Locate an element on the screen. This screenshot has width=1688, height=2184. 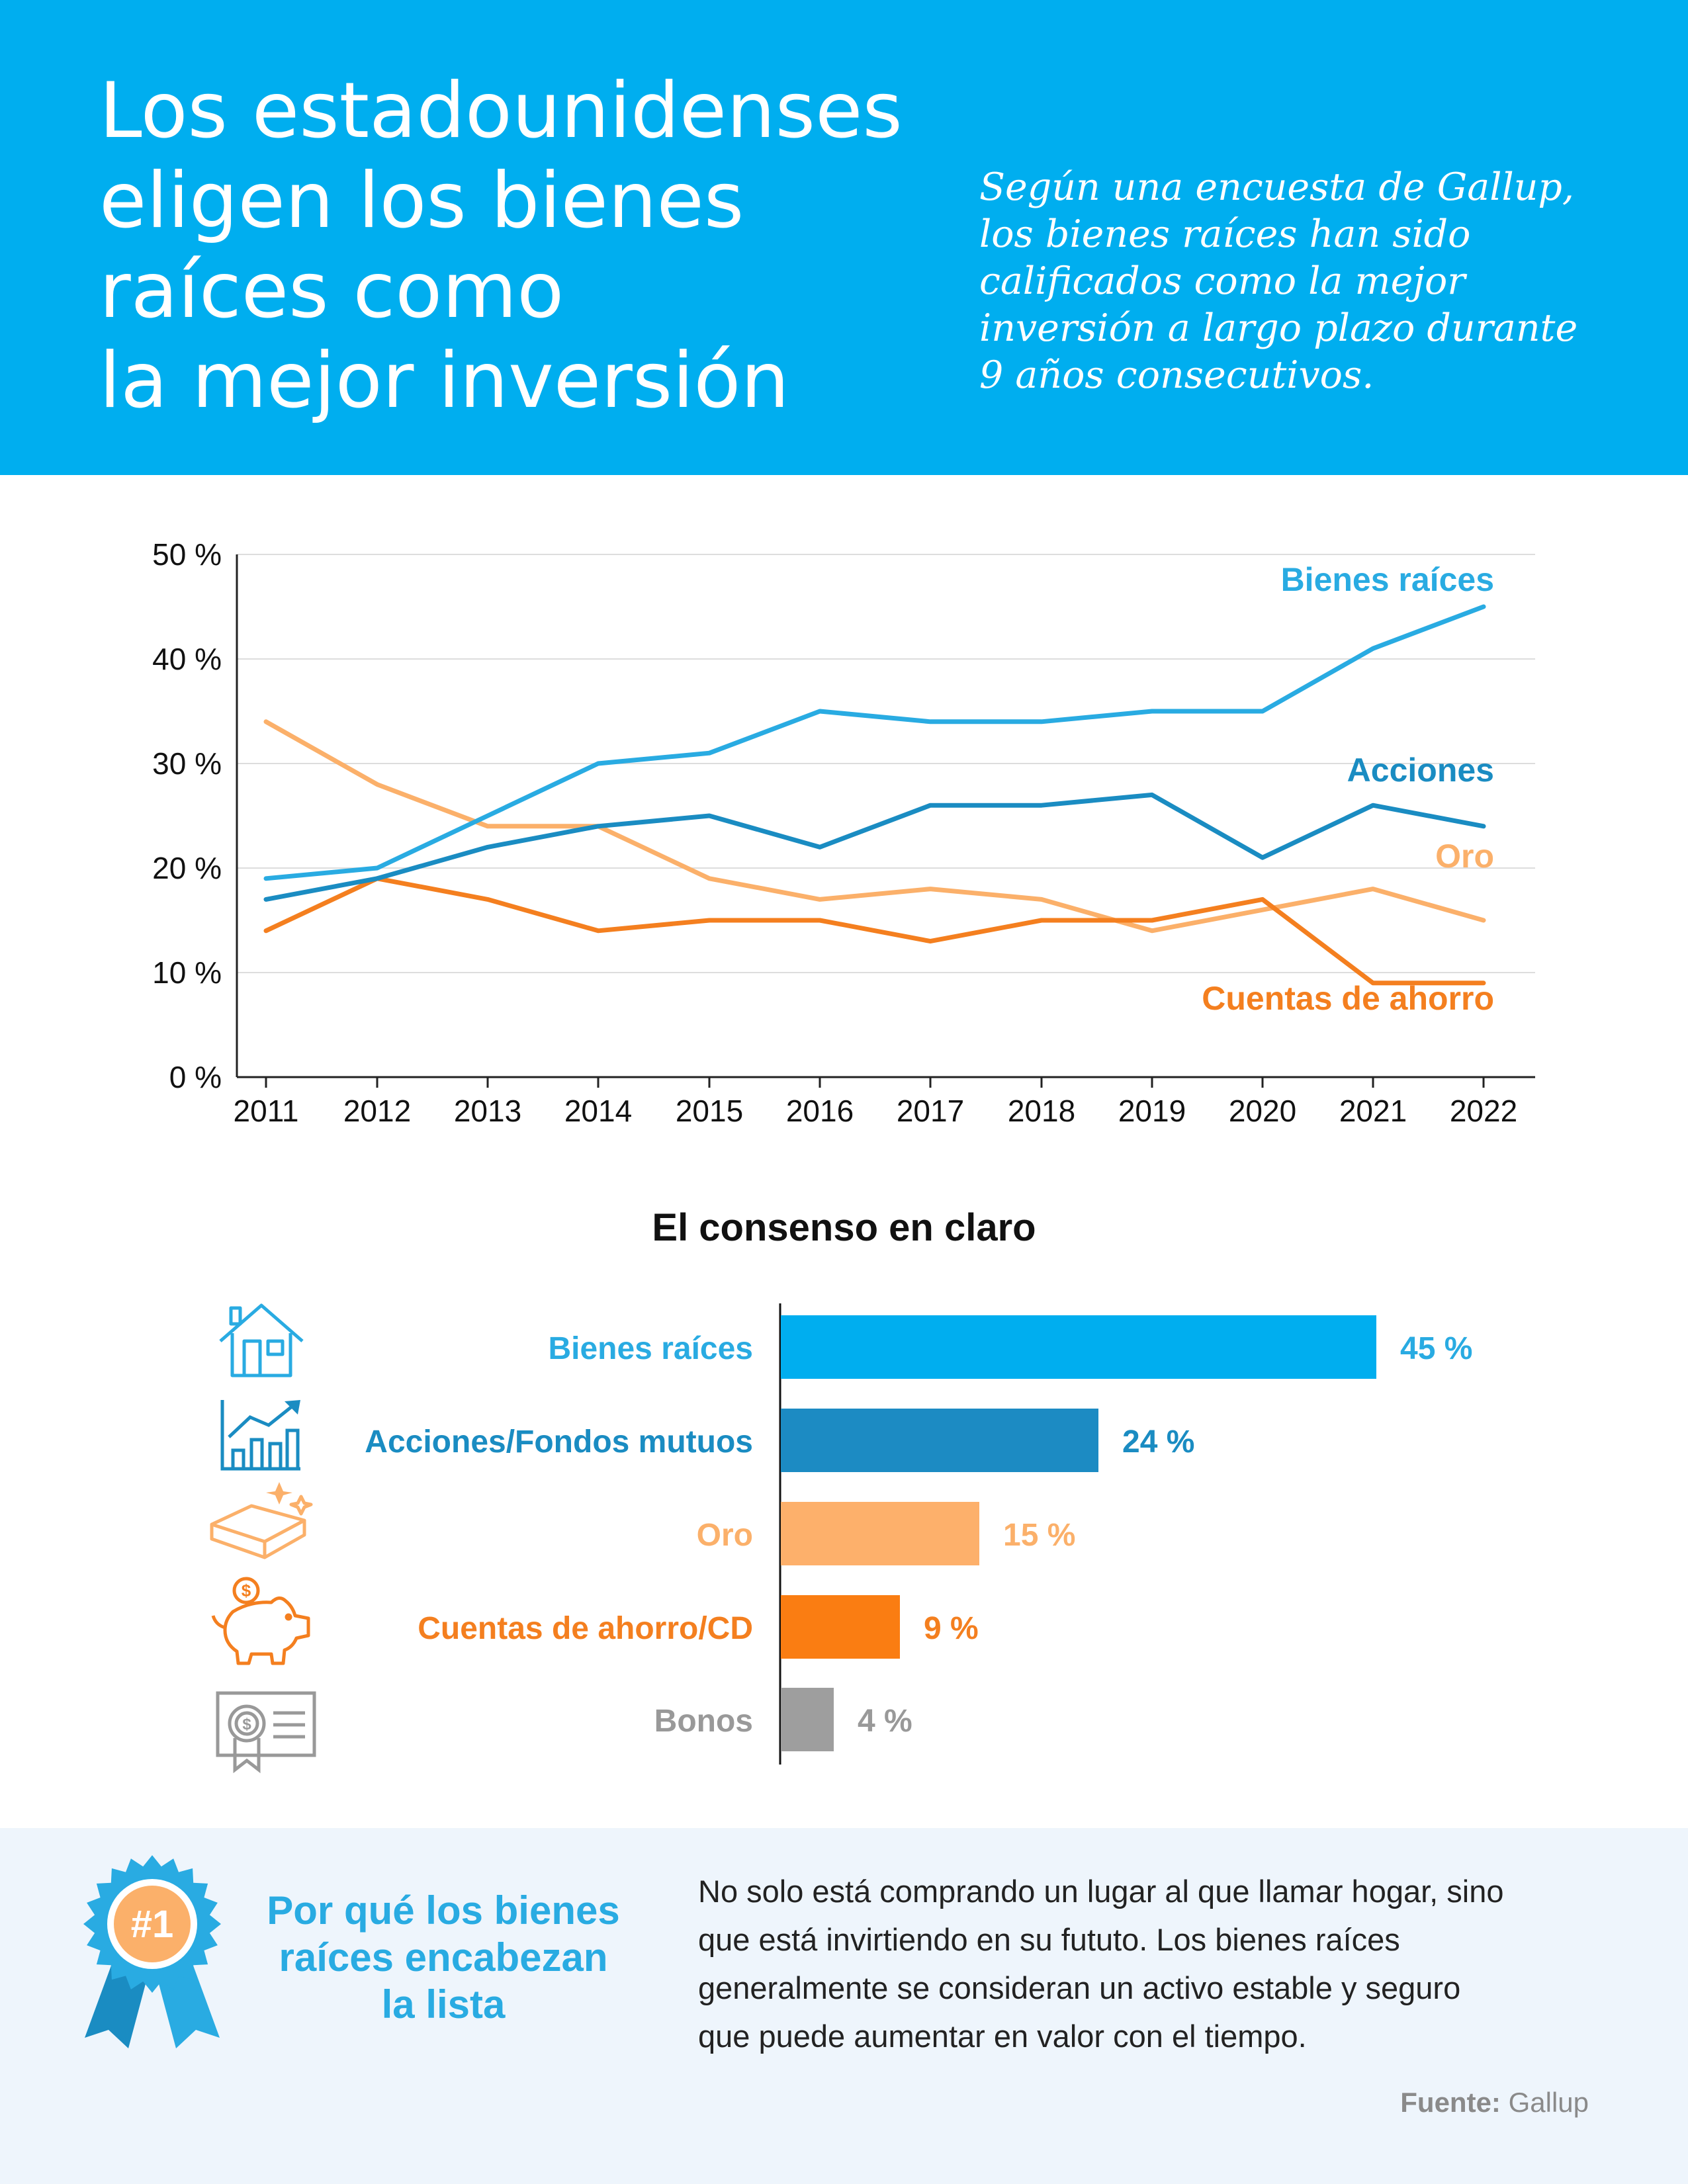
y-tick-label: 50 % is located at coordinates (187, 554).